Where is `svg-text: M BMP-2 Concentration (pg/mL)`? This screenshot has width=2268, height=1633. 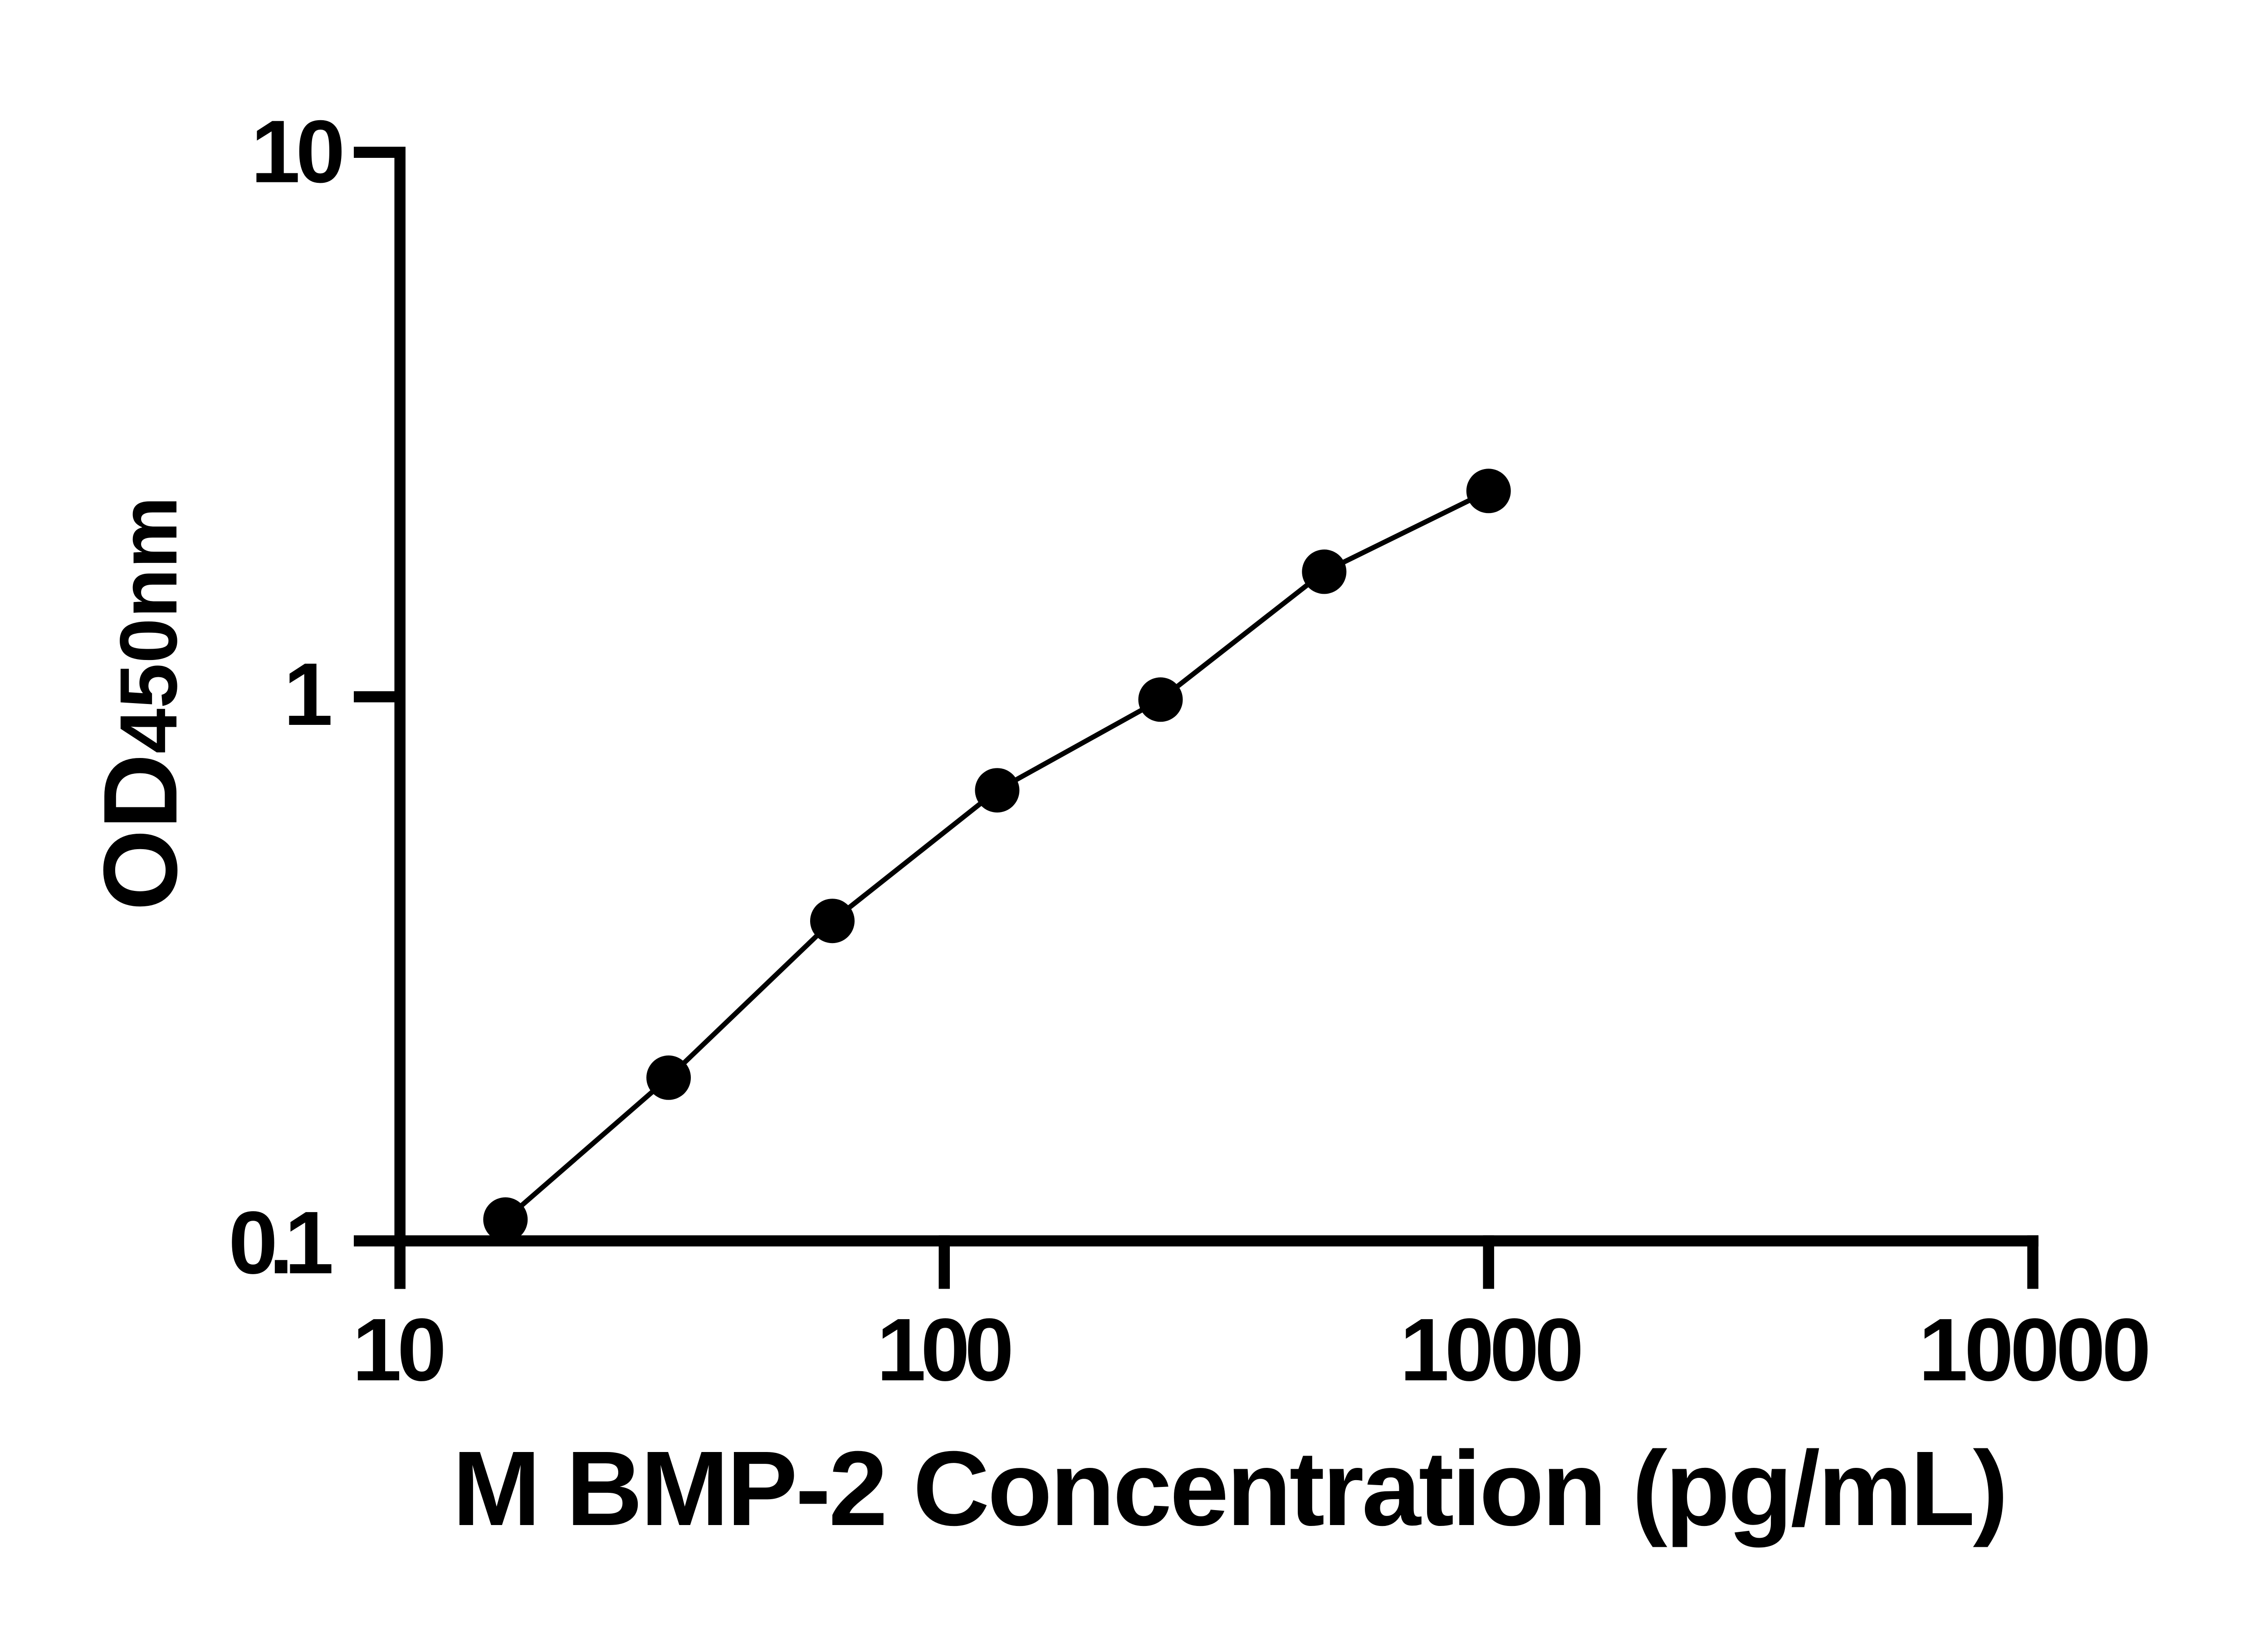 svg-text: M BMP-2 Concentration (pg/mL) is located at coordinates (1229, 1488).